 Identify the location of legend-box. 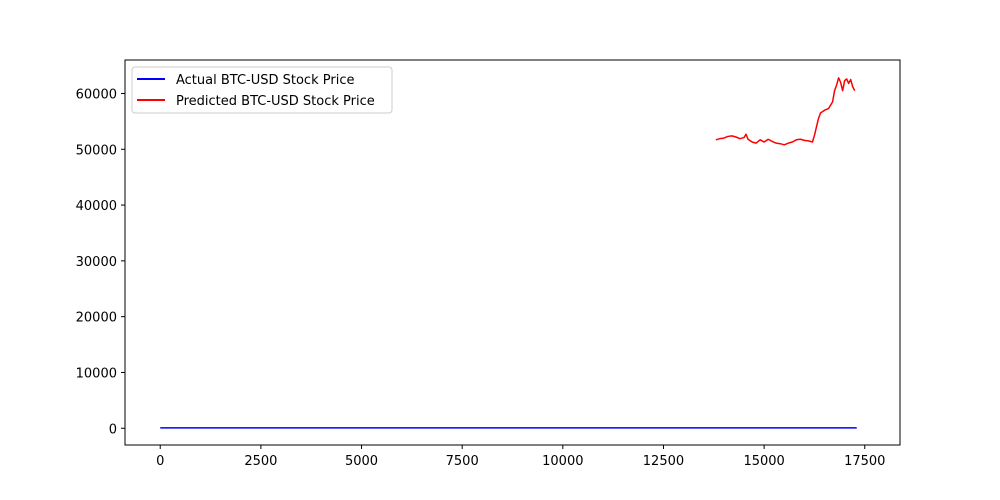
(262, 90).